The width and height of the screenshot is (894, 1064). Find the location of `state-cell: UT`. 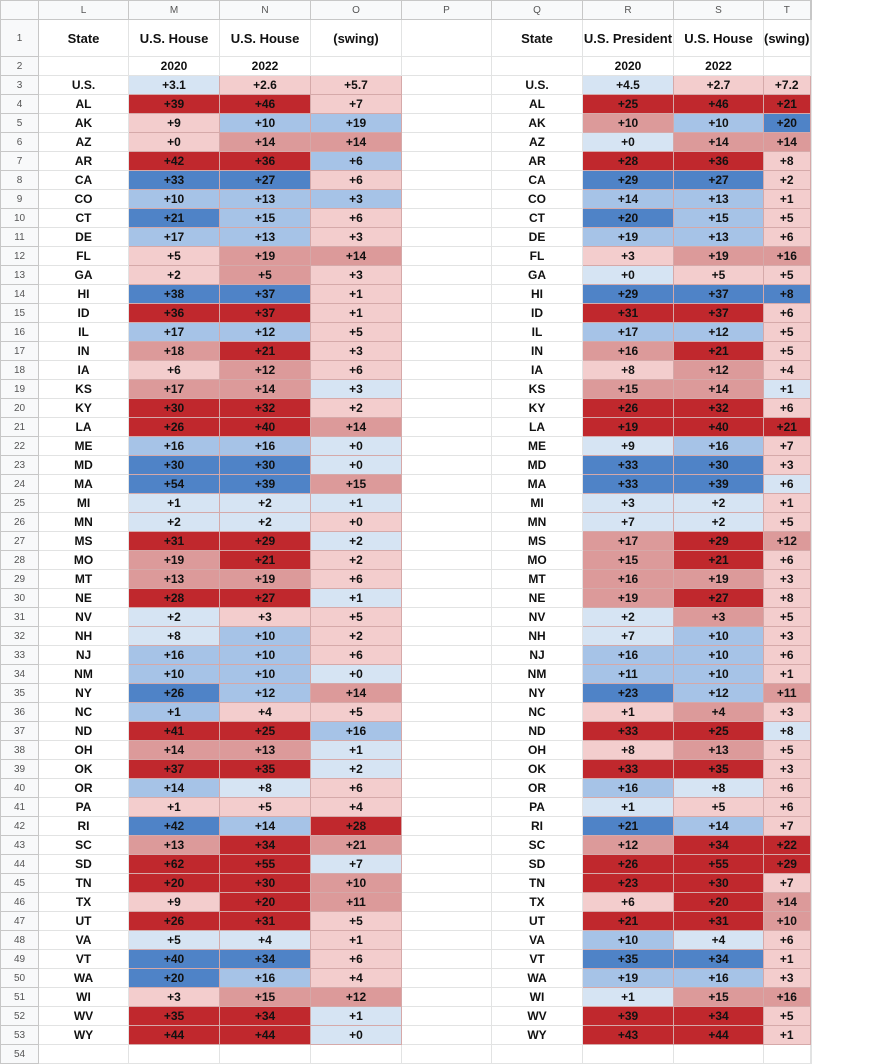

state-cell: UT is located at coordinates (83, 921).